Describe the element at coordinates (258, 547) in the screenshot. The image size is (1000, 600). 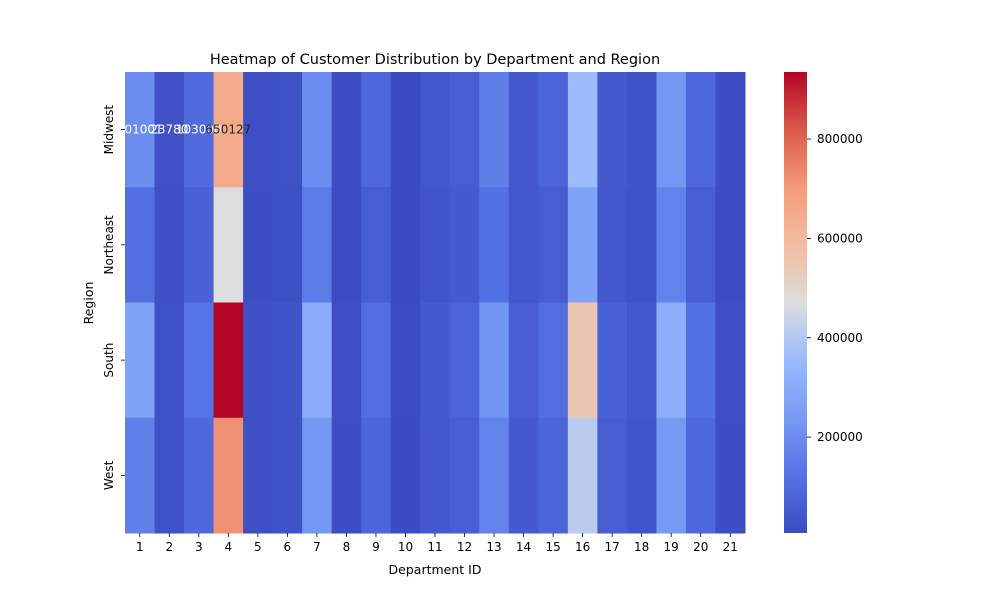
I see `x-tick-label: 5` at that location.